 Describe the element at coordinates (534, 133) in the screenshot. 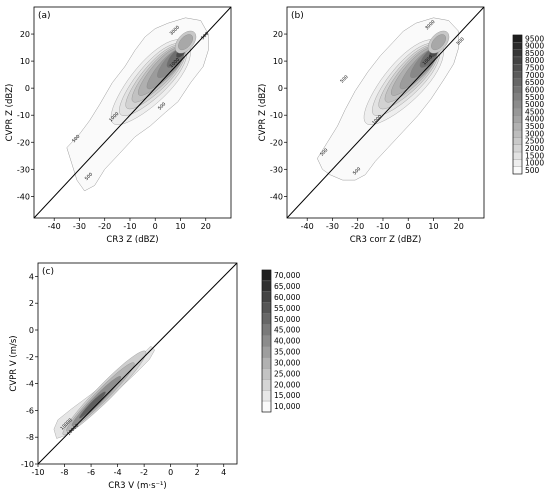

I see `colorbar-tick-label: 3000` at that location.